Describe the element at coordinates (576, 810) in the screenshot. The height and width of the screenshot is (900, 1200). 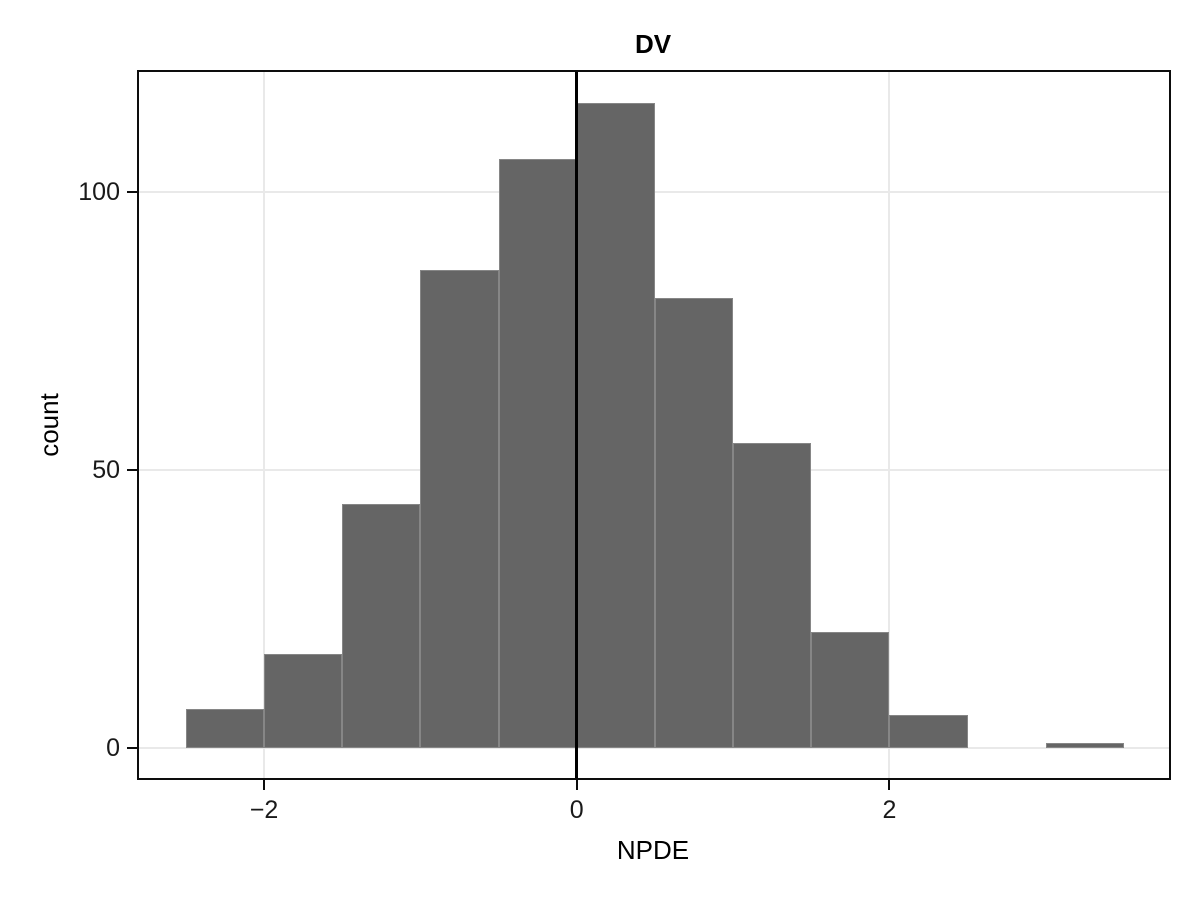
I see `x-tick-label: 0` at that location.